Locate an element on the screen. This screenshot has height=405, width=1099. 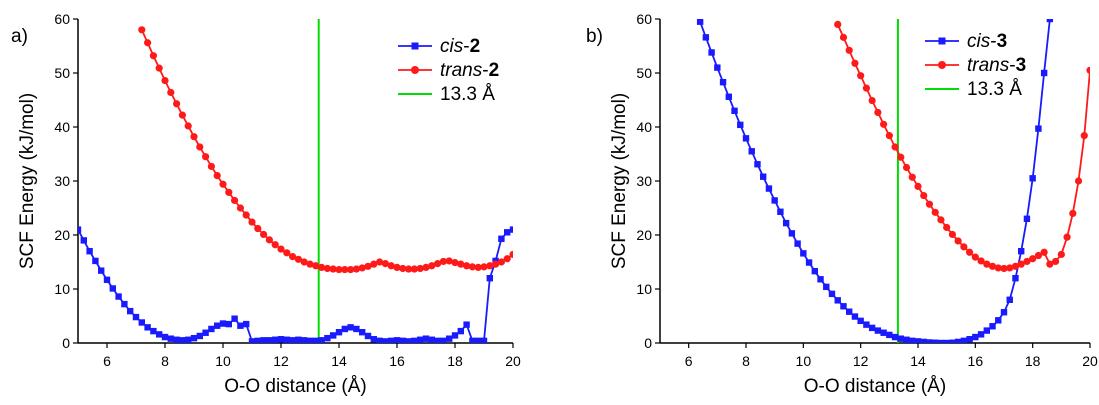
legend-label-prefix: cis is located at coordinates (979, 41).